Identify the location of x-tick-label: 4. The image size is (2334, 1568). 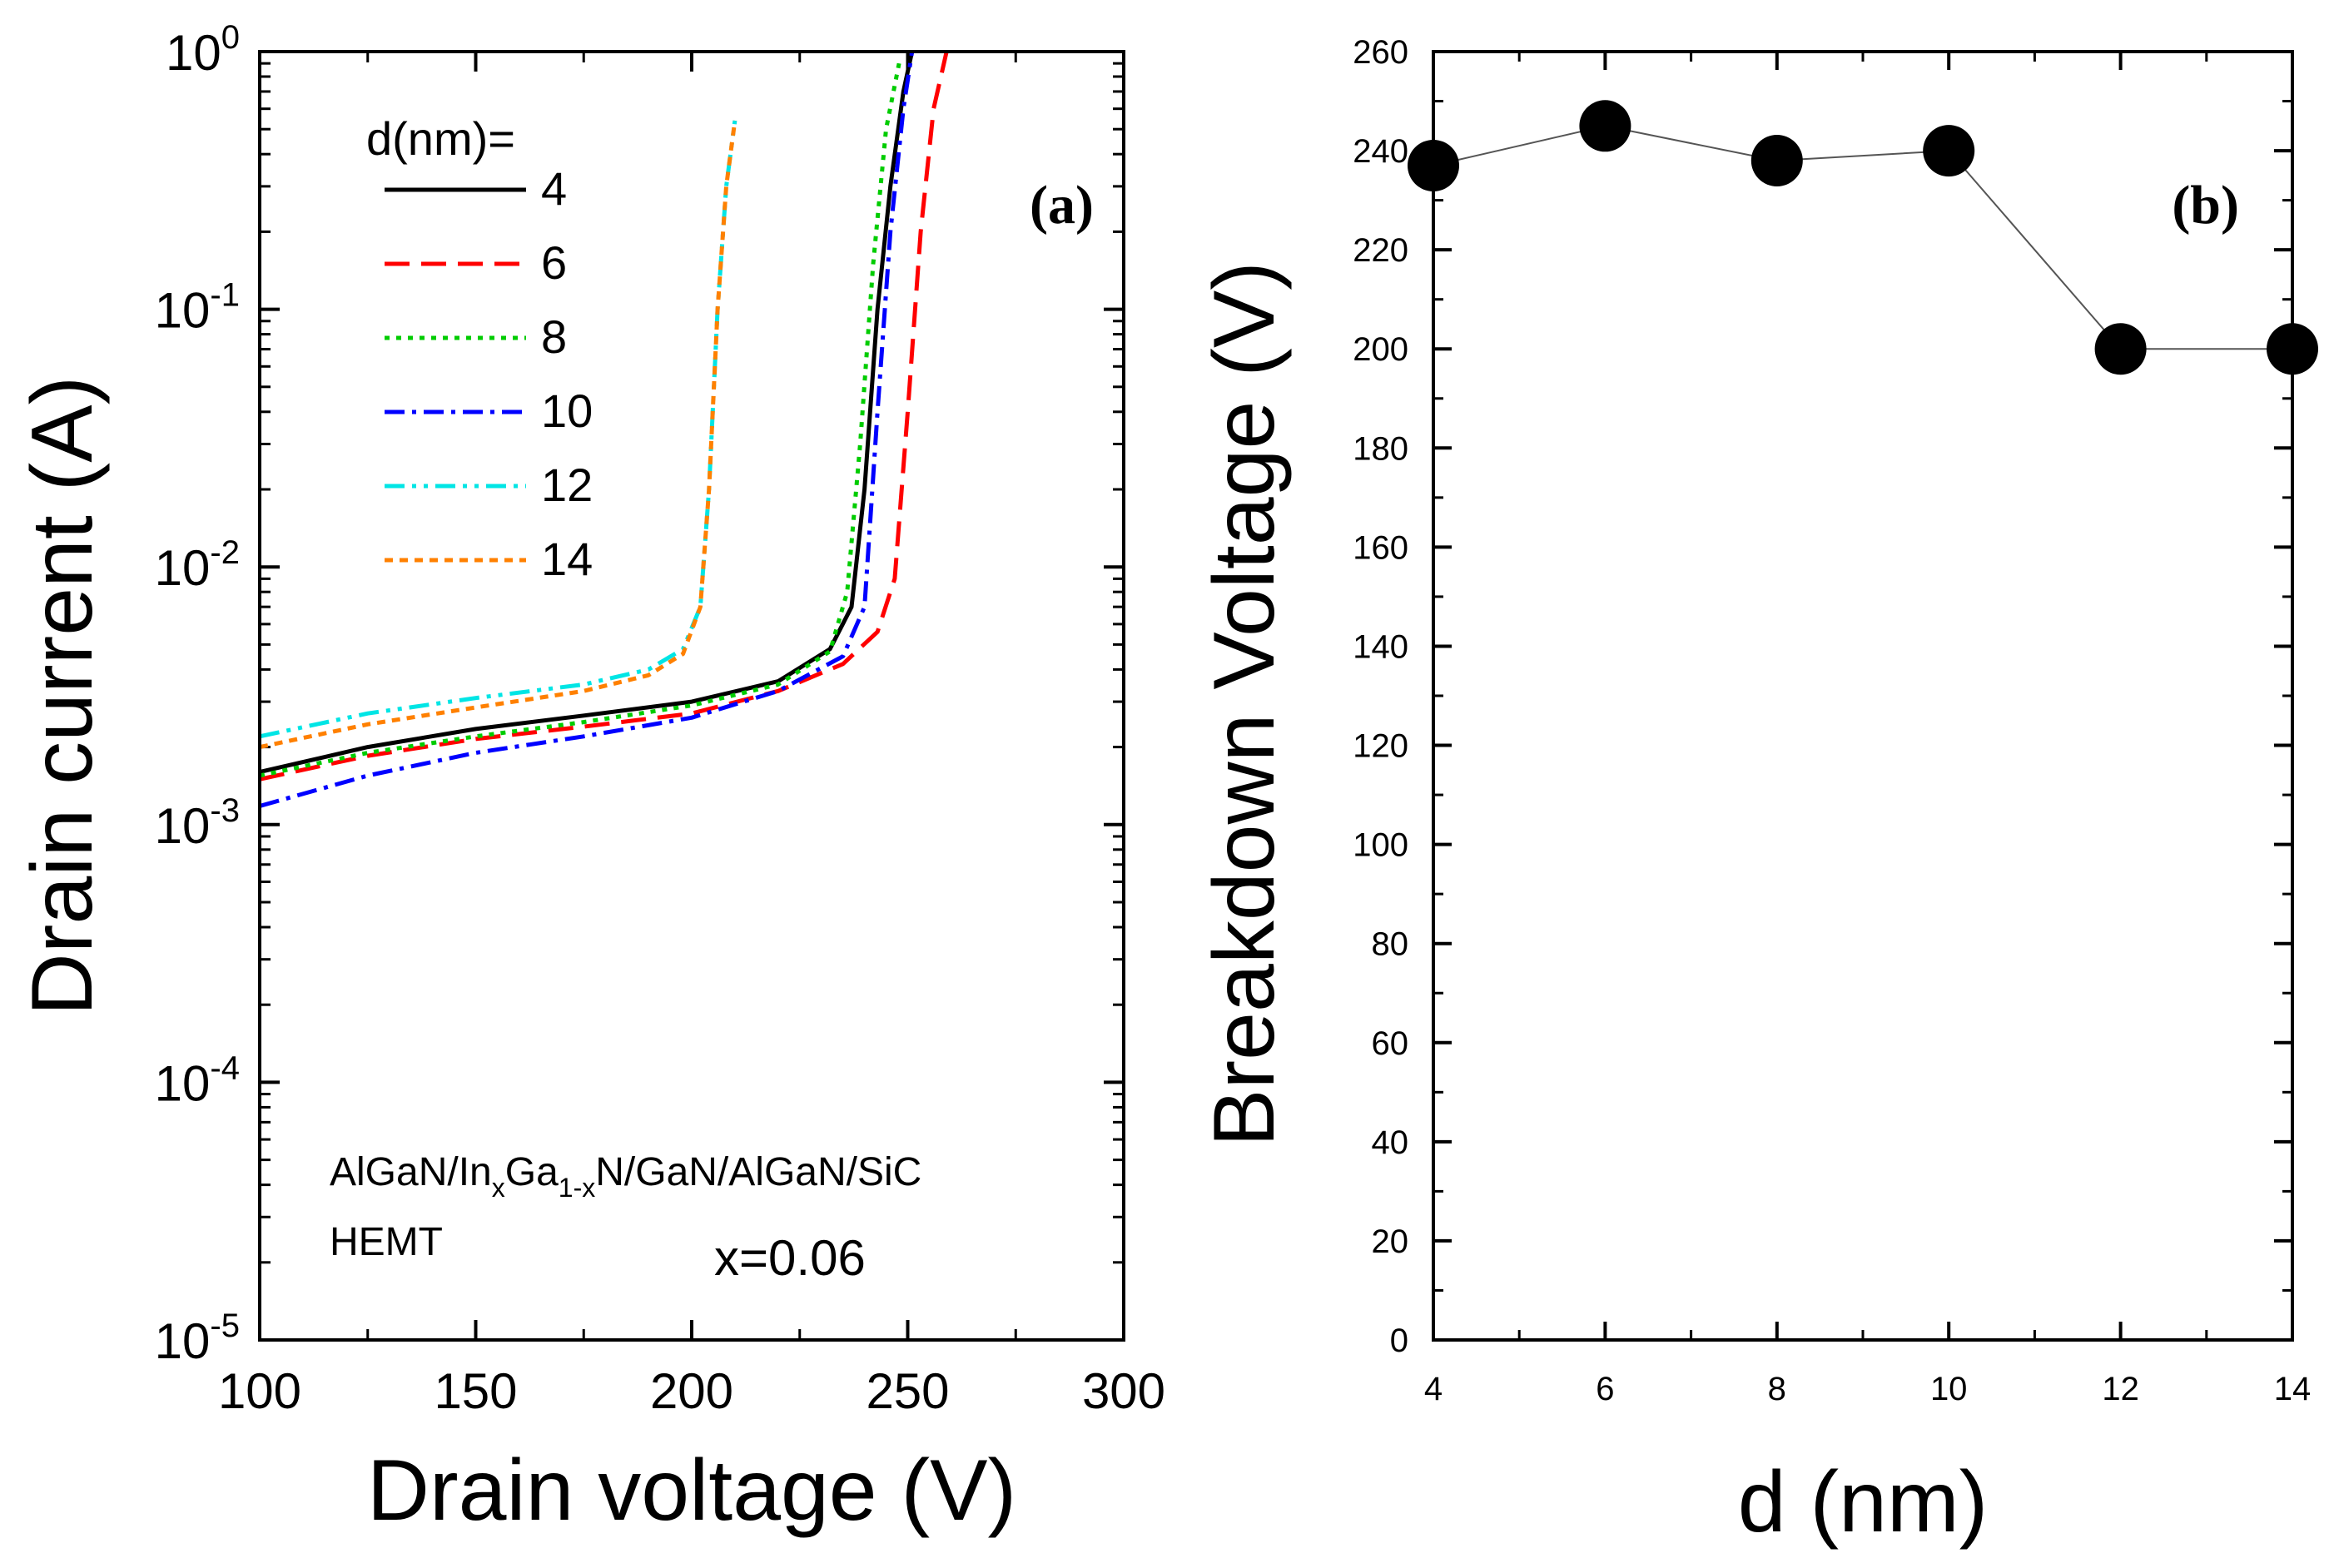
(1434, 1389).